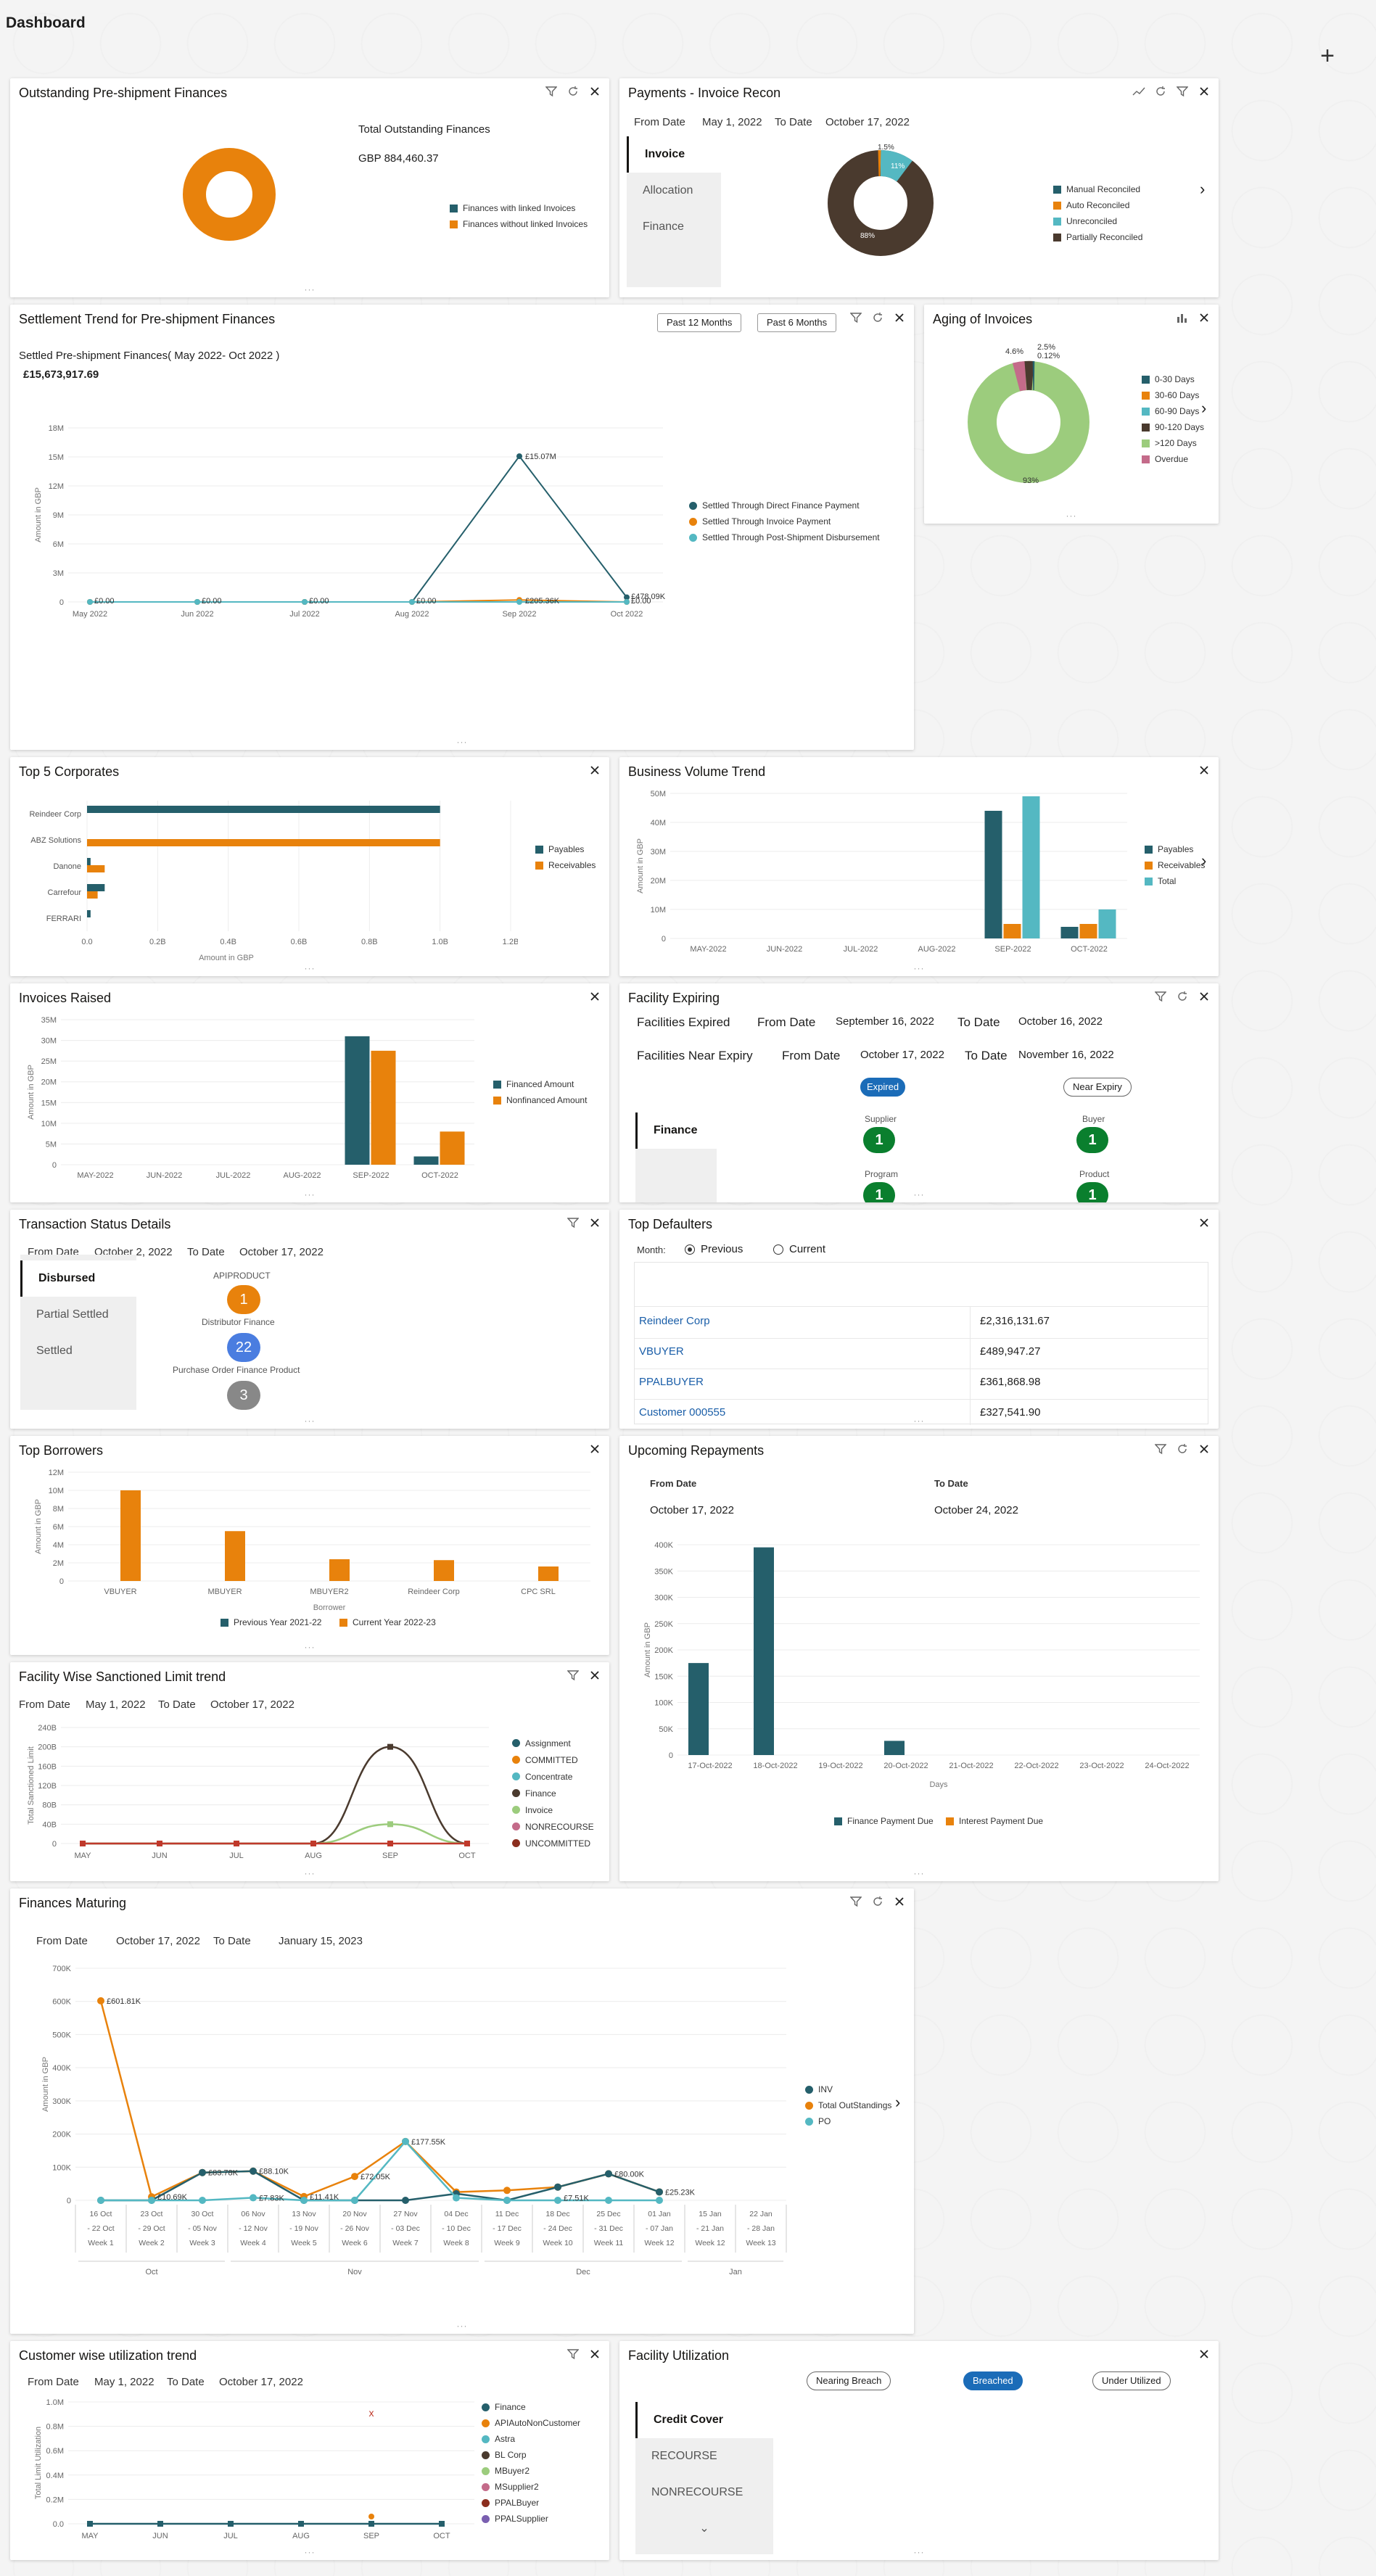  Describe the element at coordinates (65, 892) in the screenshot. I see `y-tick-label: Carrefour` at that location.